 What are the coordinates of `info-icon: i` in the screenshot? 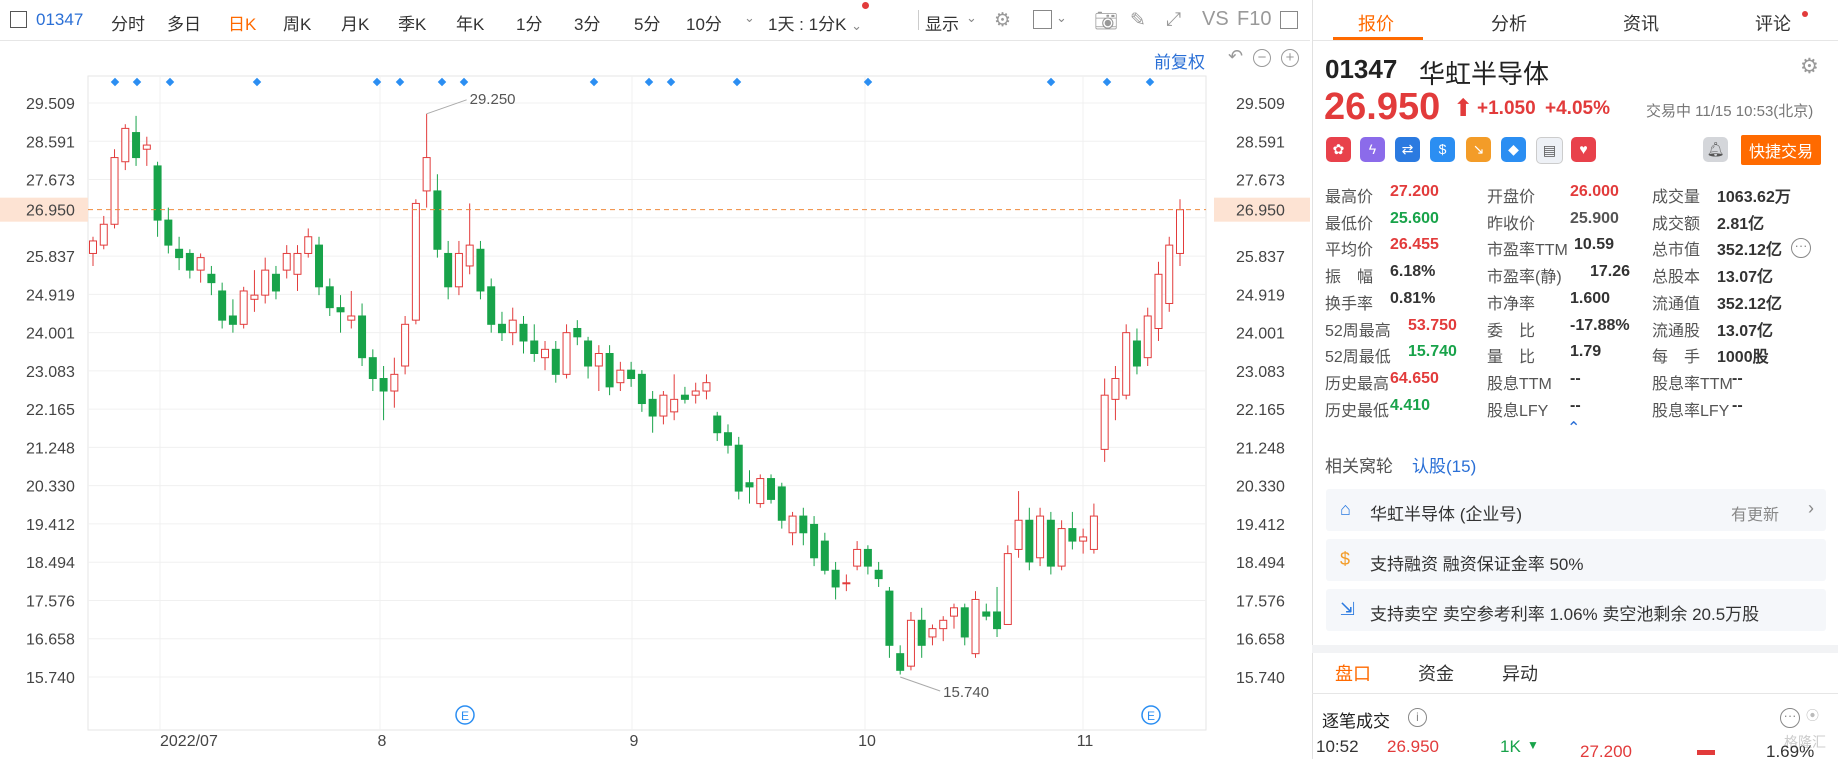 It's located at (1417, 717).